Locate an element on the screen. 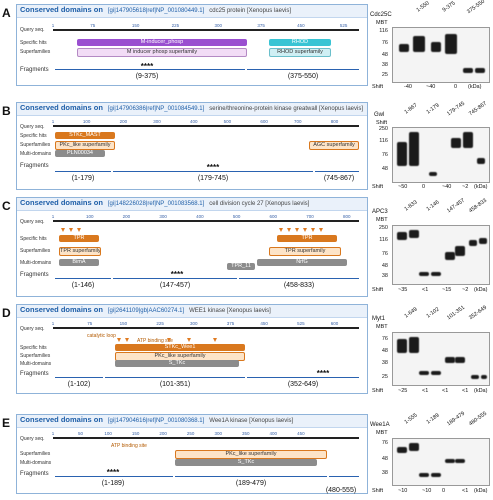  shift-value: -40 is located at coordinates (408, 87).